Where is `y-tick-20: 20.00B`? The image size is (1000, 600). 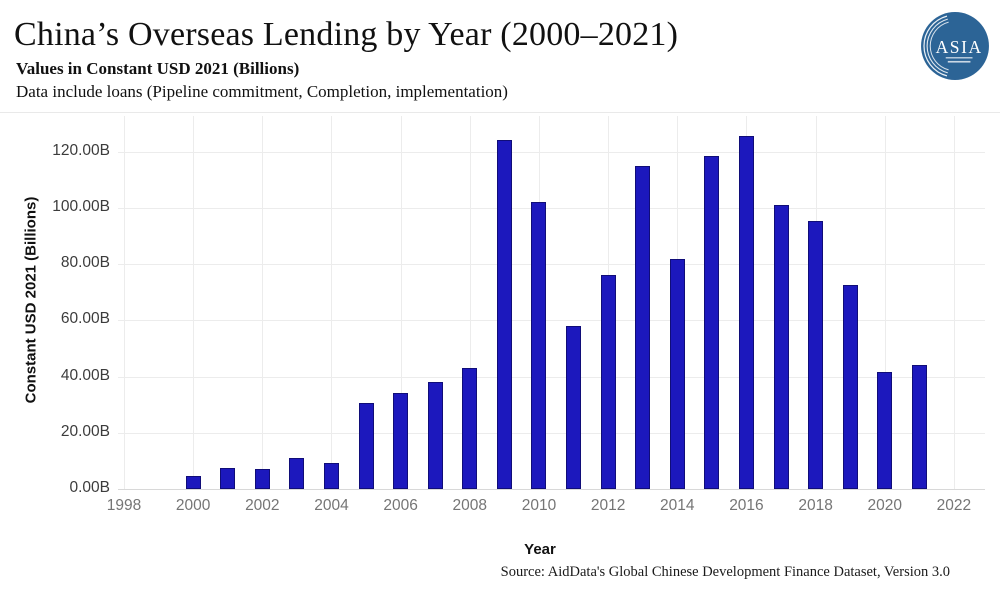 y-tick-20: 20.00B is located at coordinates (85, 431).